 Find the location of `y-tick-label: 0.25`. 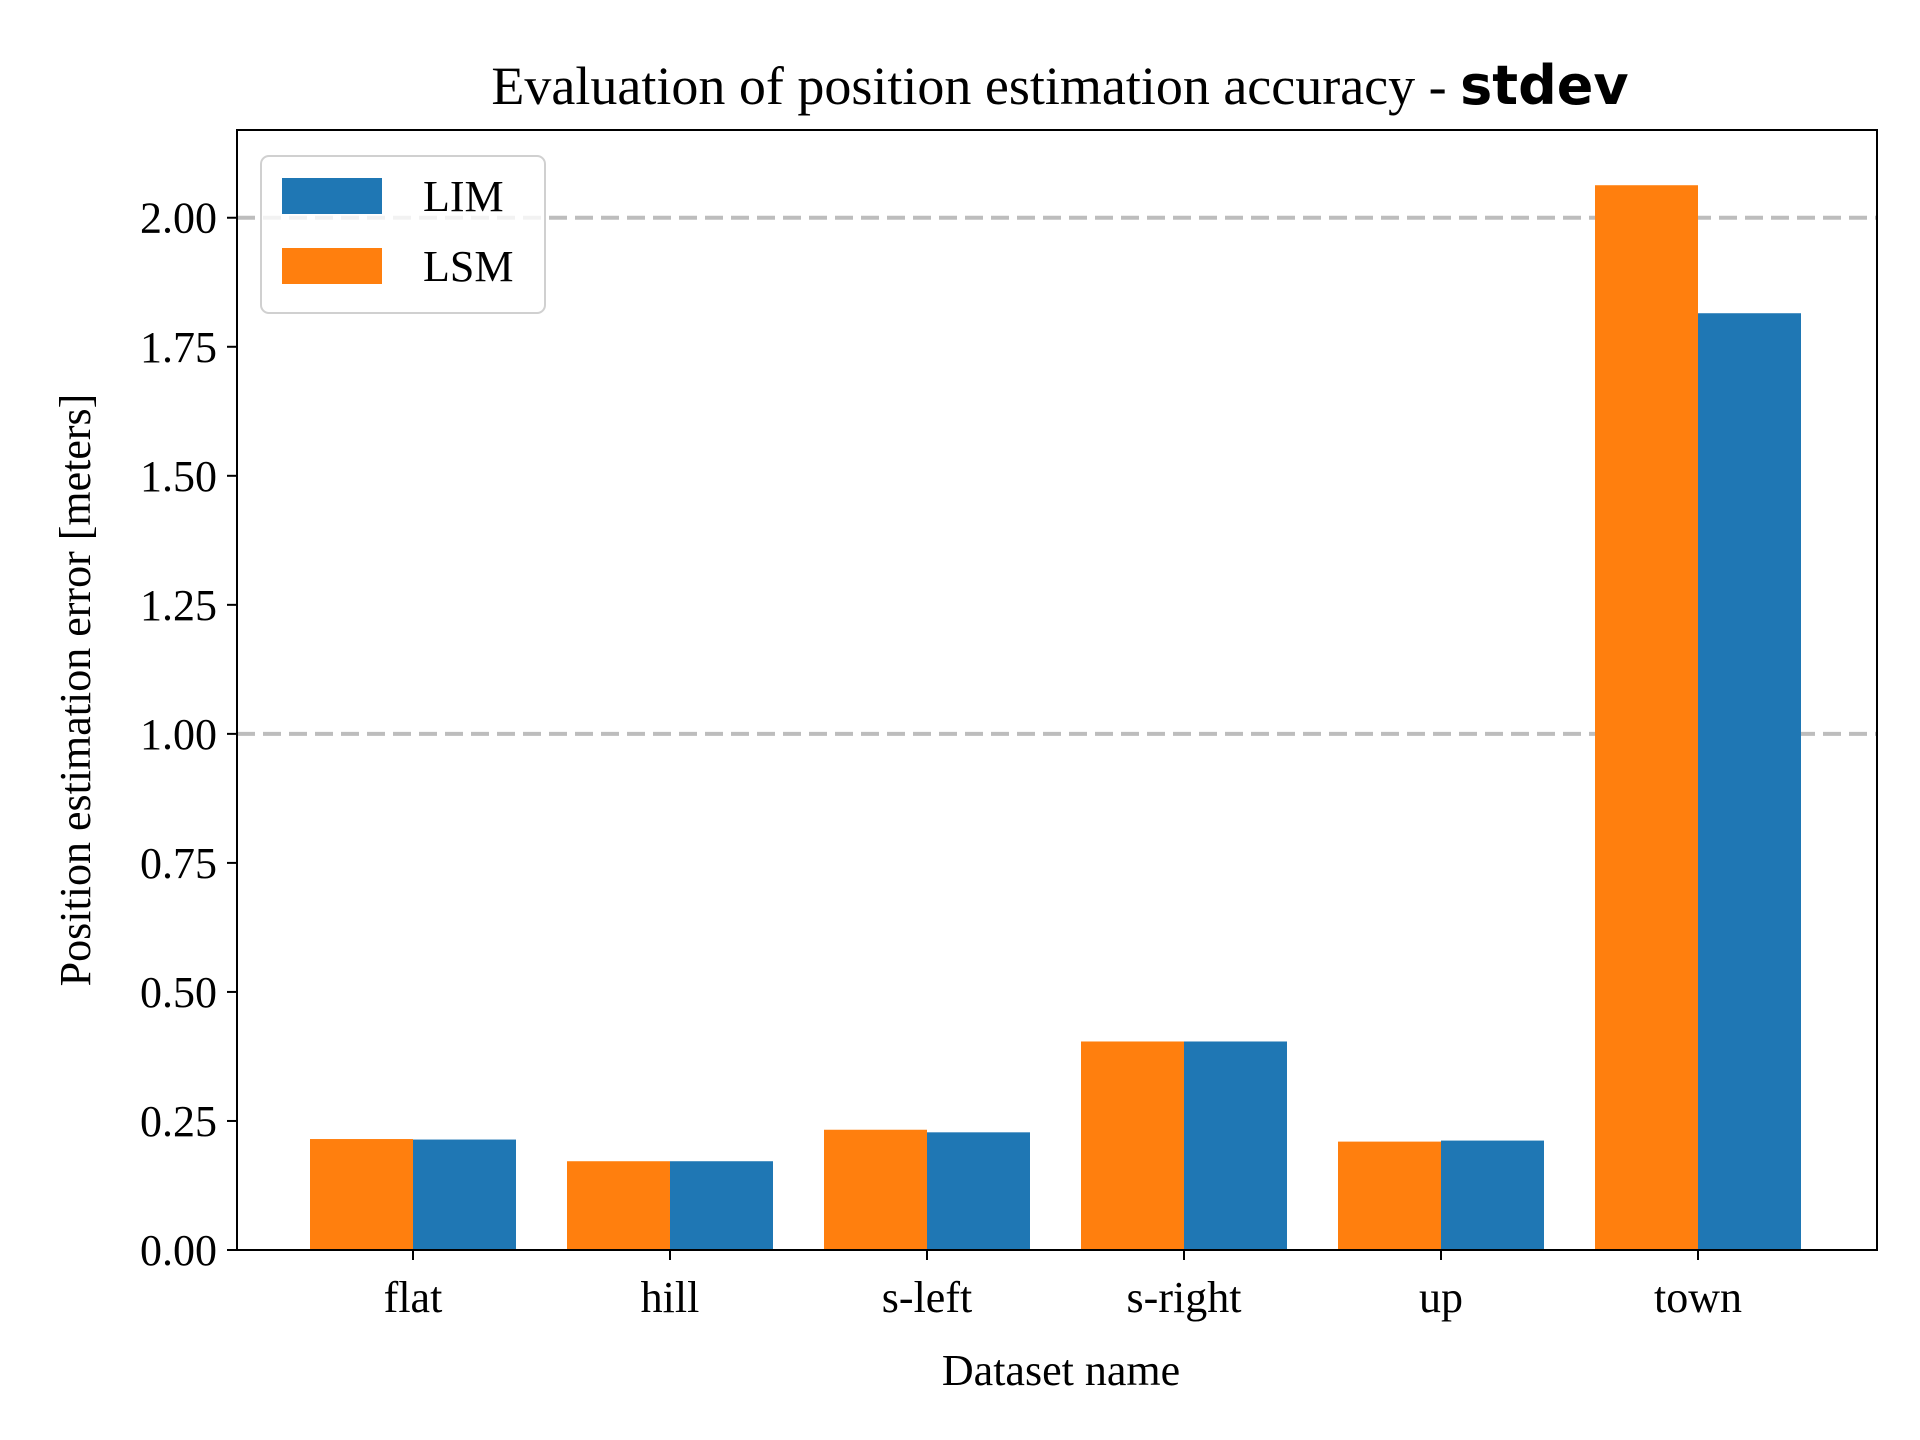

y-tick-label: 0.25 is located at coordinates (178, 1121).